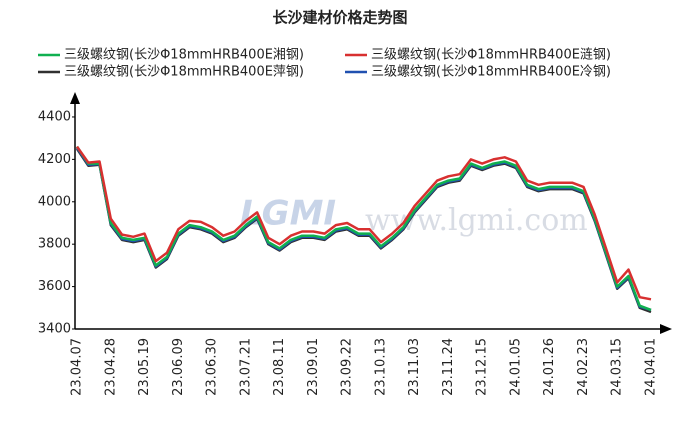  What do you see at coordinates (144, 367) in the screenshot?
I see `x-tick-label: 23.05.19` at bounding box center [144, 367].